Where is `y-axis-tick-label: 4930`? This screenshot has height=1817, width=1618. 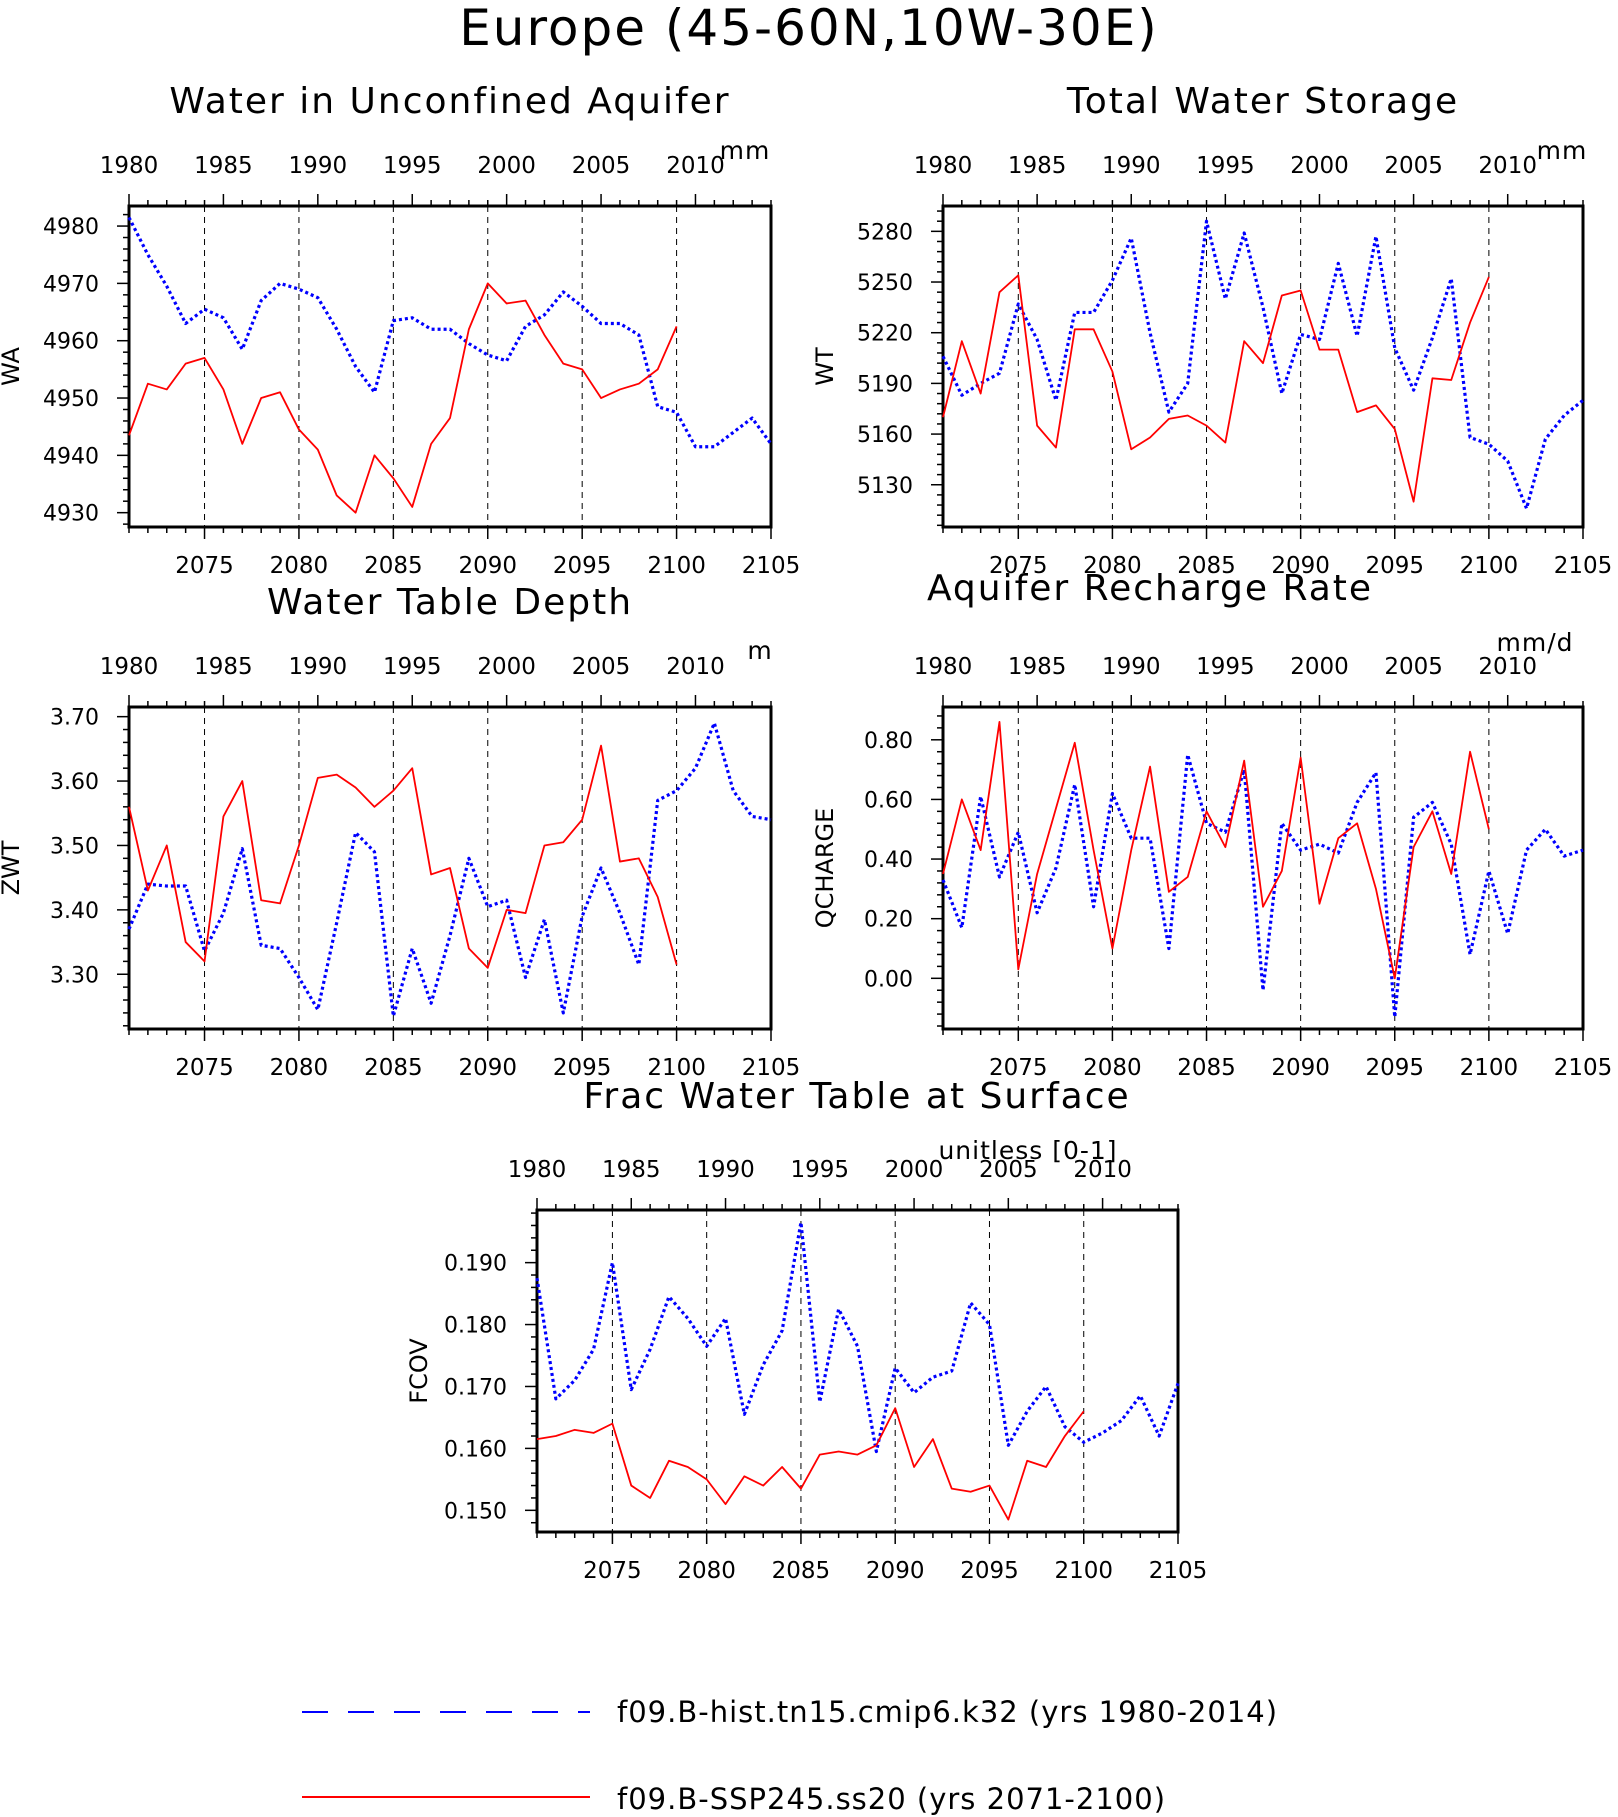
y-axis-tick-label: 4930 is located at coordinates (71, 514).